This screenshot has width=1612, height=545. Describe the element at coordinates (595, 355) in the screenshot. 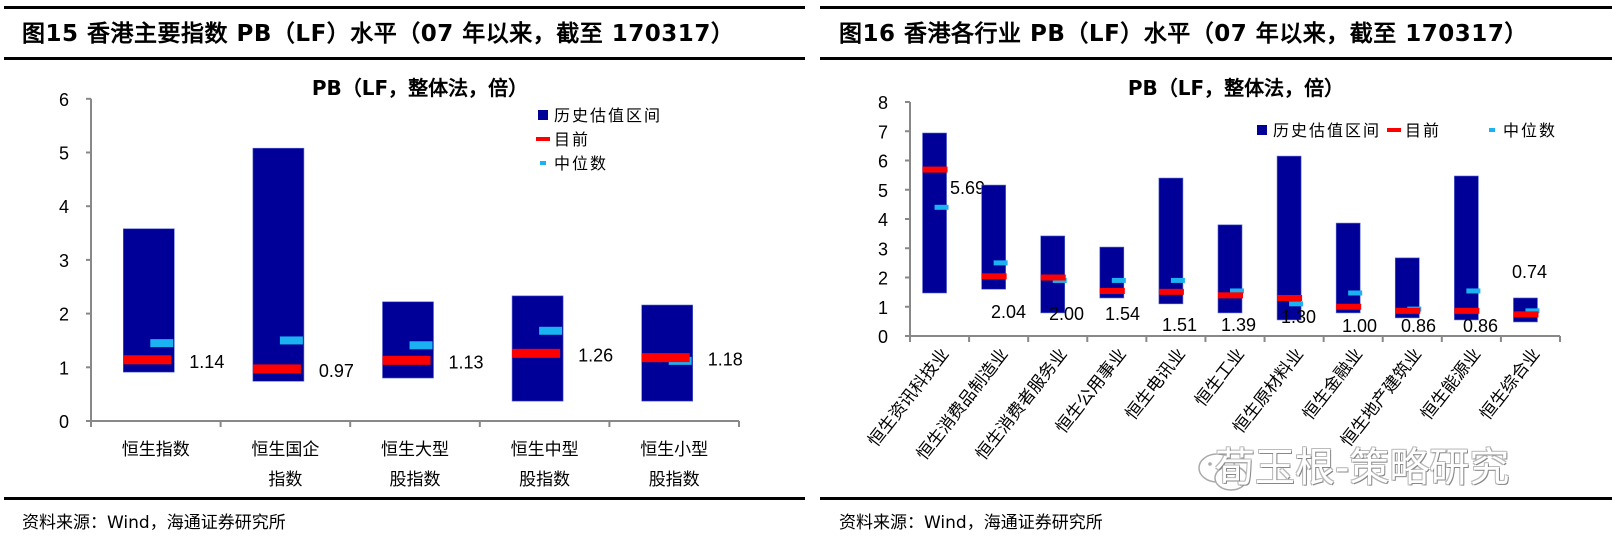

I see `data-label: 1.26` at that location.